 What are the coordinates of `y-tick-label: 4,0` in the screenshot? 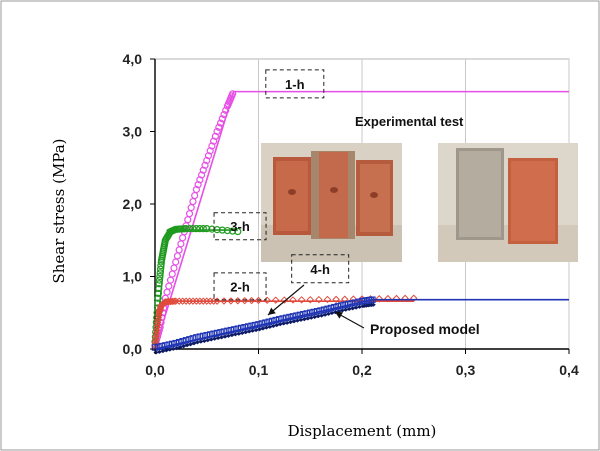 It's located at (133, 59).